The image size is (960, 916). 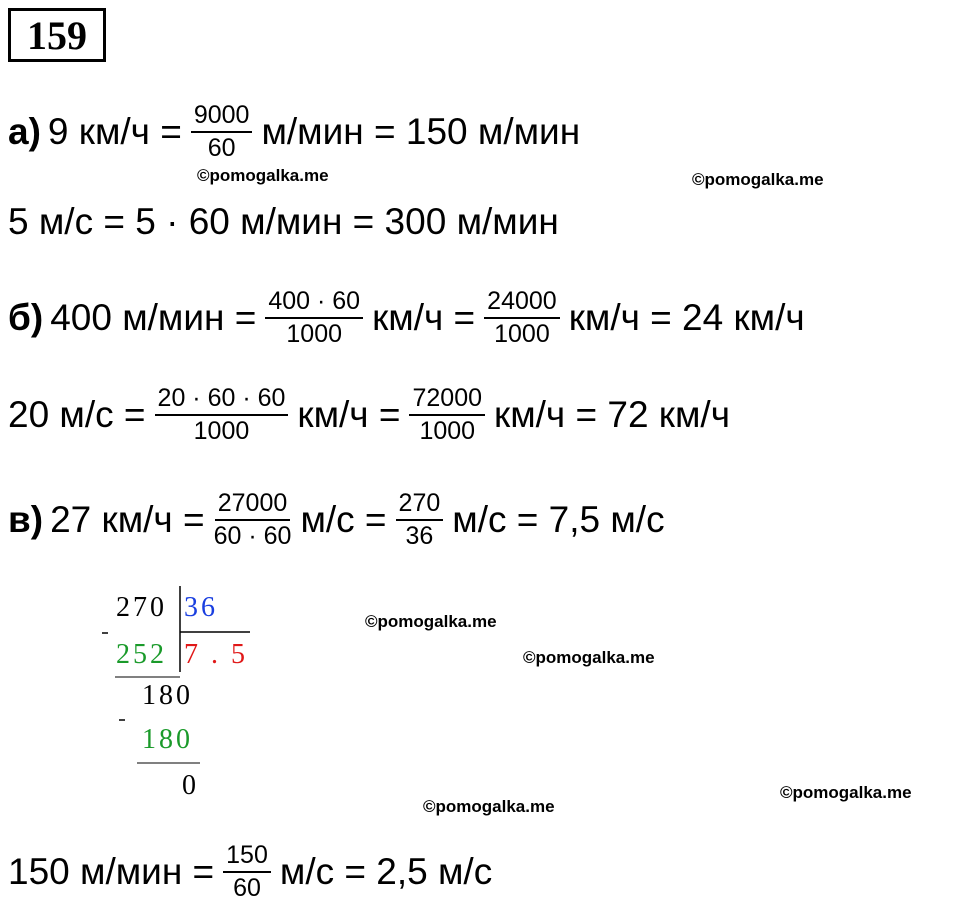 What do you see at coordinates (421, 131) in the screenshot?
I see `text: м/мин = 150 м/мин` at bounding box center [421, 131].